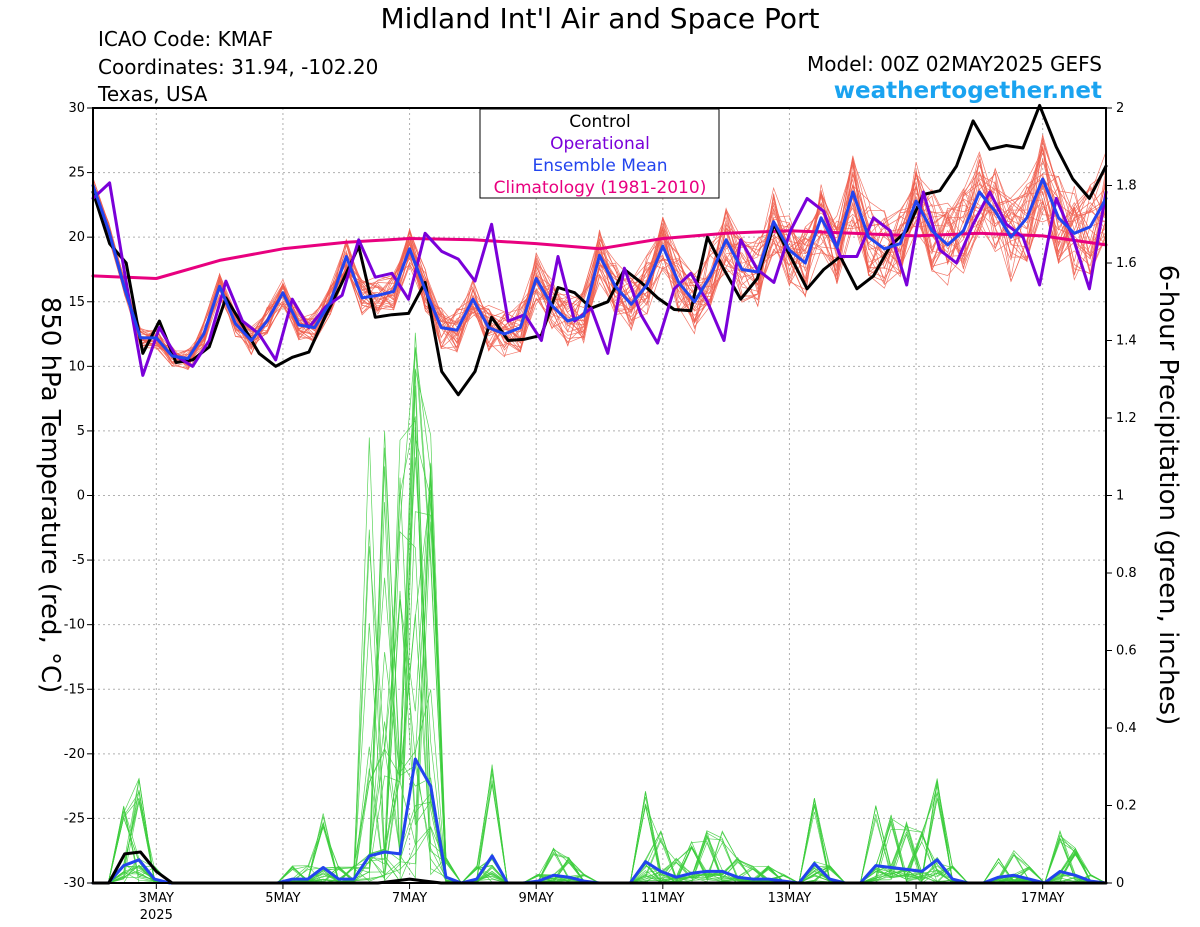  What do you see at coordinates (153, 94) in the screenshot?
I see `region: Texas, USA` at bounding box center [153, 94].